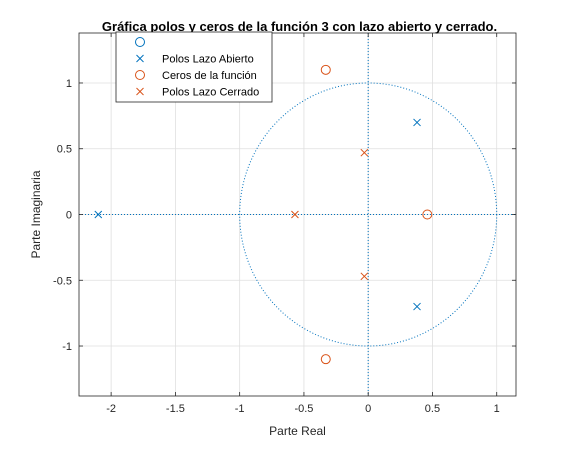 This screenshot has width=584, height=453. I want to click on x-tick-label: -0.5, so click(303, 409).